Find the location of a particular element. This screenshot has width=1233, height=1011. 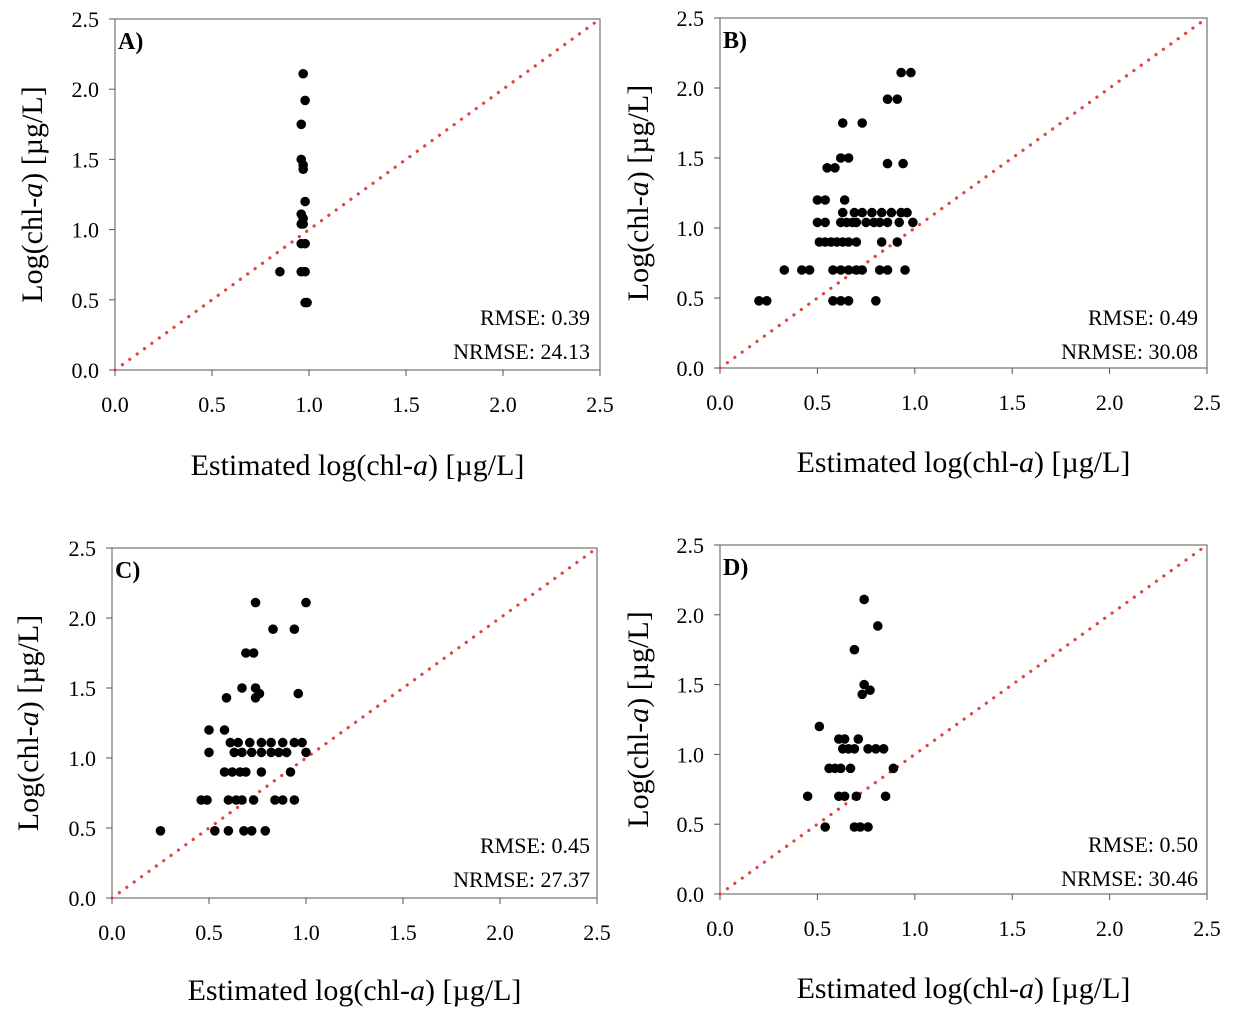

y-tick-label: 1.5 is located at coordinates (86, 159).